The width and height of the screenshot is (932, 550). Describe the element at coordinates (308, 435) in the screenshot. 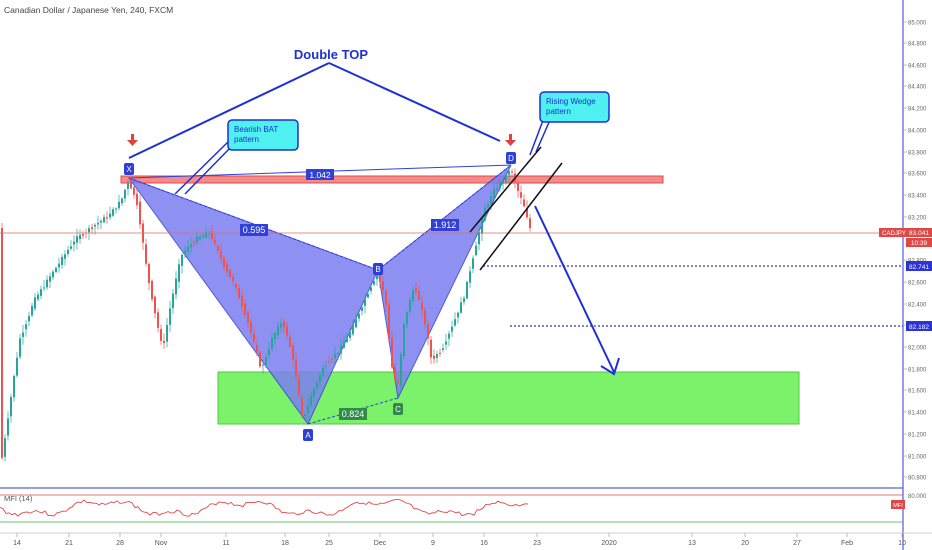

I see `point-a-badge` at that location.